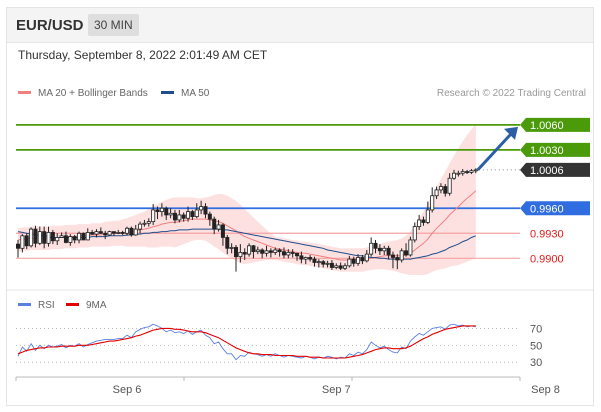 Image resolution: width=601 pixels, height=412 pixels. Describe the element at coordinates (195, 93) in the screenshot. I see `legend-label: MA 50` at that location.